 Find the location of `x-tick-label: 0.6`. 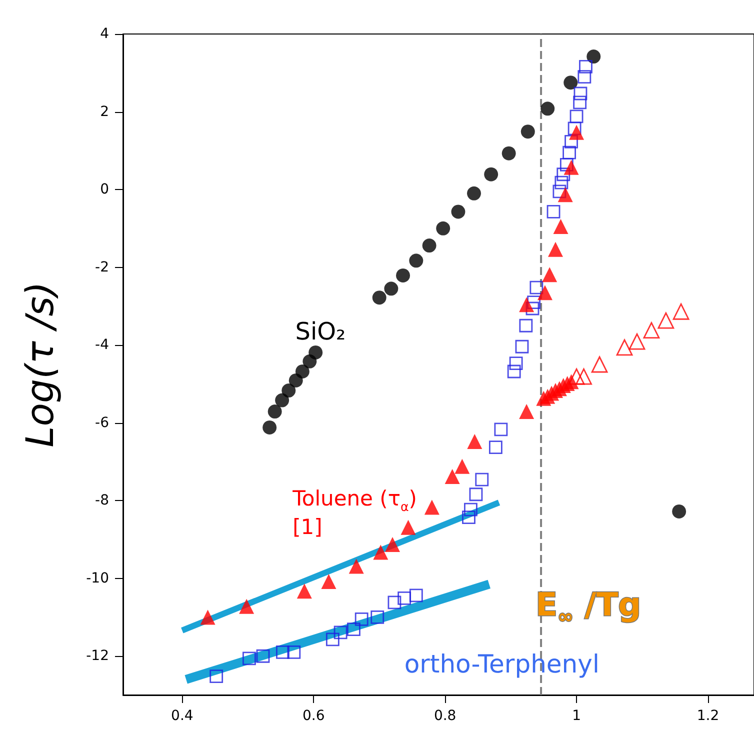

x-tick-label: 0.6 is located at coordinates (313, 716).